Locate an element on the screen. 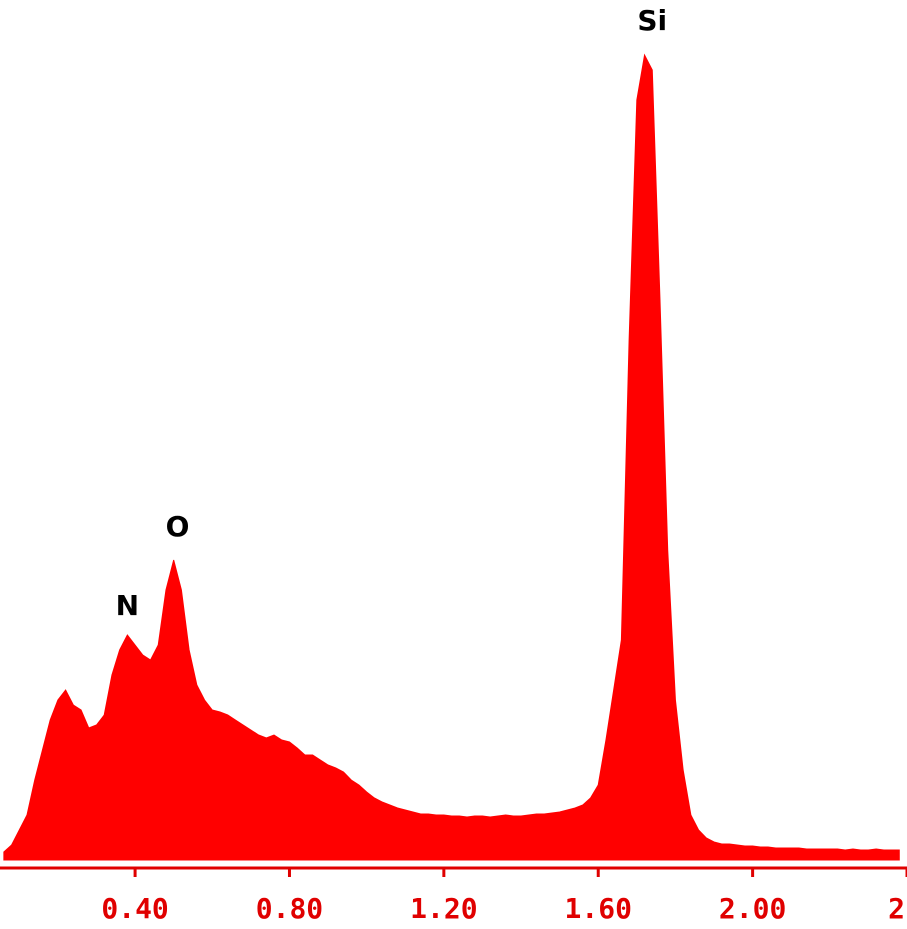  x-tick-label: 2 is located at coordinates (896, 908).